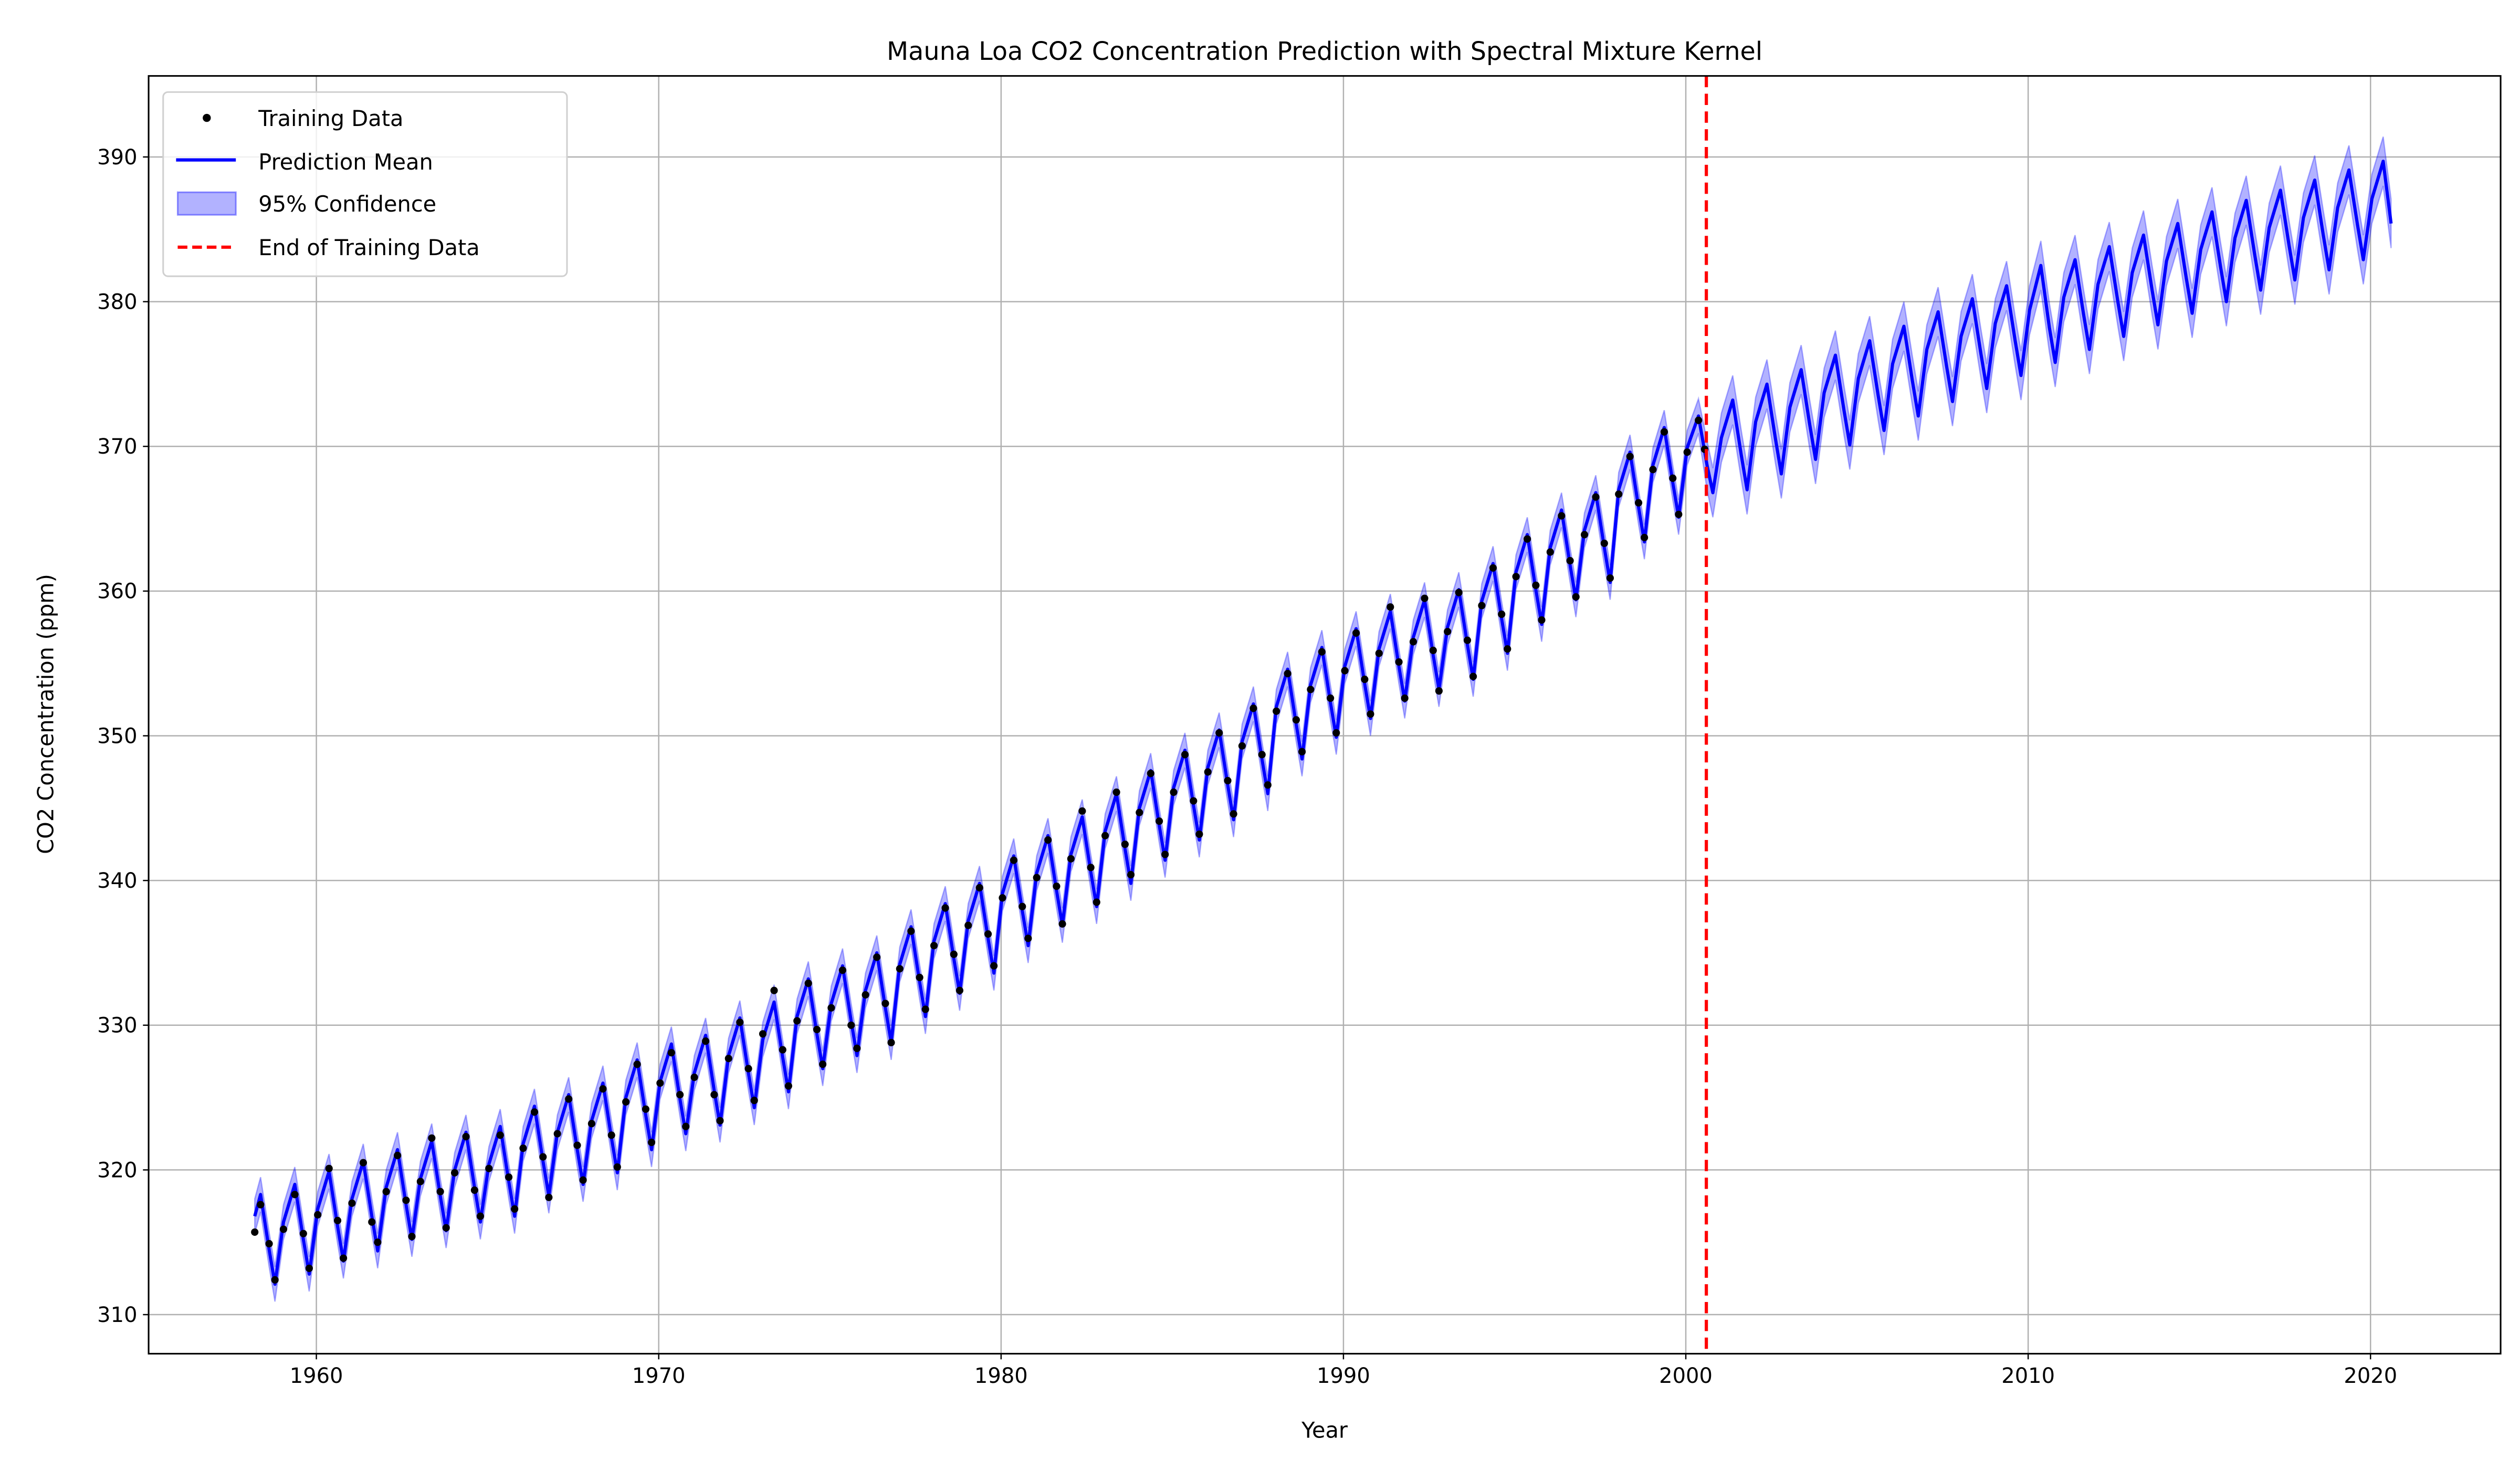 This screenshot has height=1470, width=2520. I want to click on x-tick-label: 1990, so click(1343, 1376).